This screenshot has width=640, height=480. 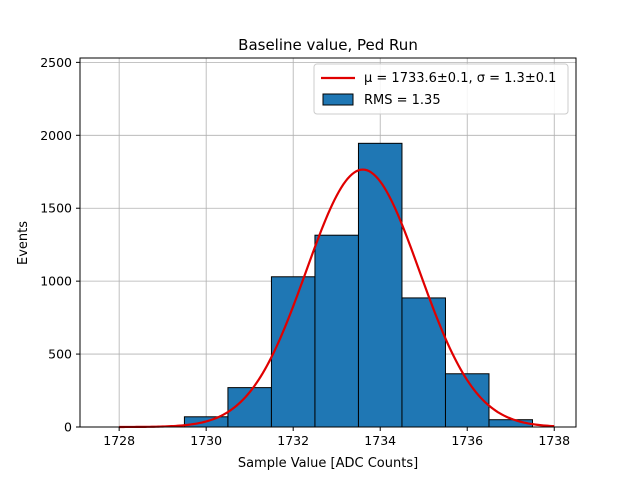 What do you see at coordinates (60, 354) in the screenshot?
I see `y-tick-label: 500` at bounding box center [60, 354].